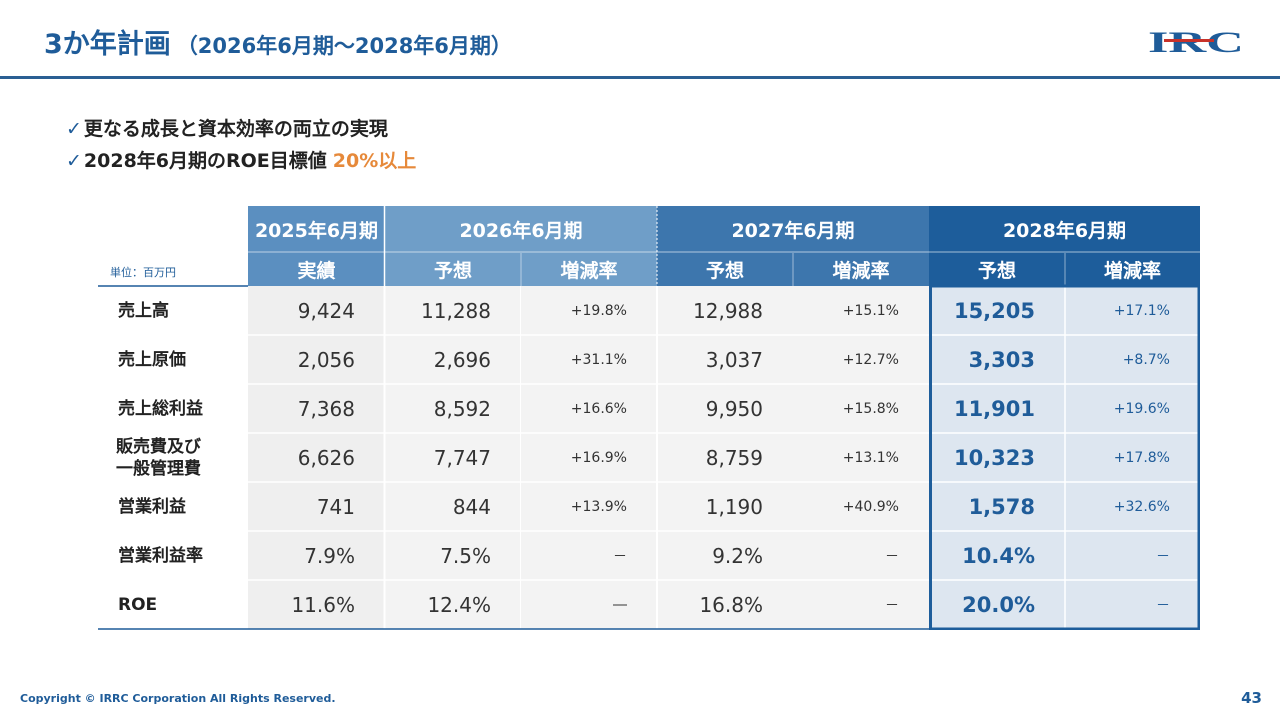 This screenshot has width=1280, height=720. What do you see at coordinates (1064, 230) in the screenshot?
I see `period-2028-header: 2028年6月期` at bounding box center [1064, 230].